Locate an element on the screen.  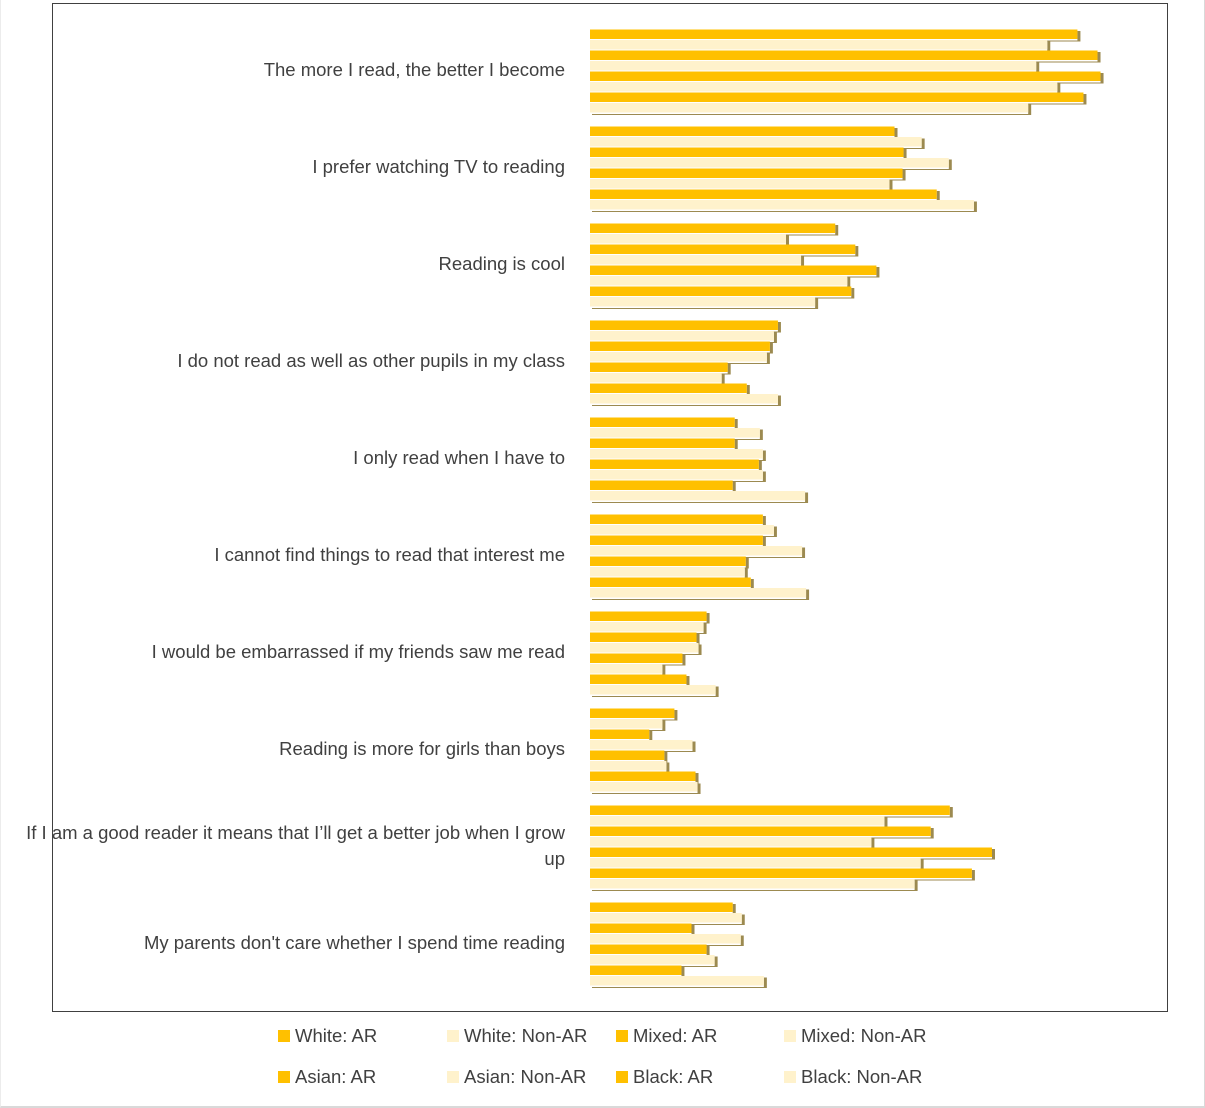
legend-item: White: AR is located at coordinates (327, 1036).